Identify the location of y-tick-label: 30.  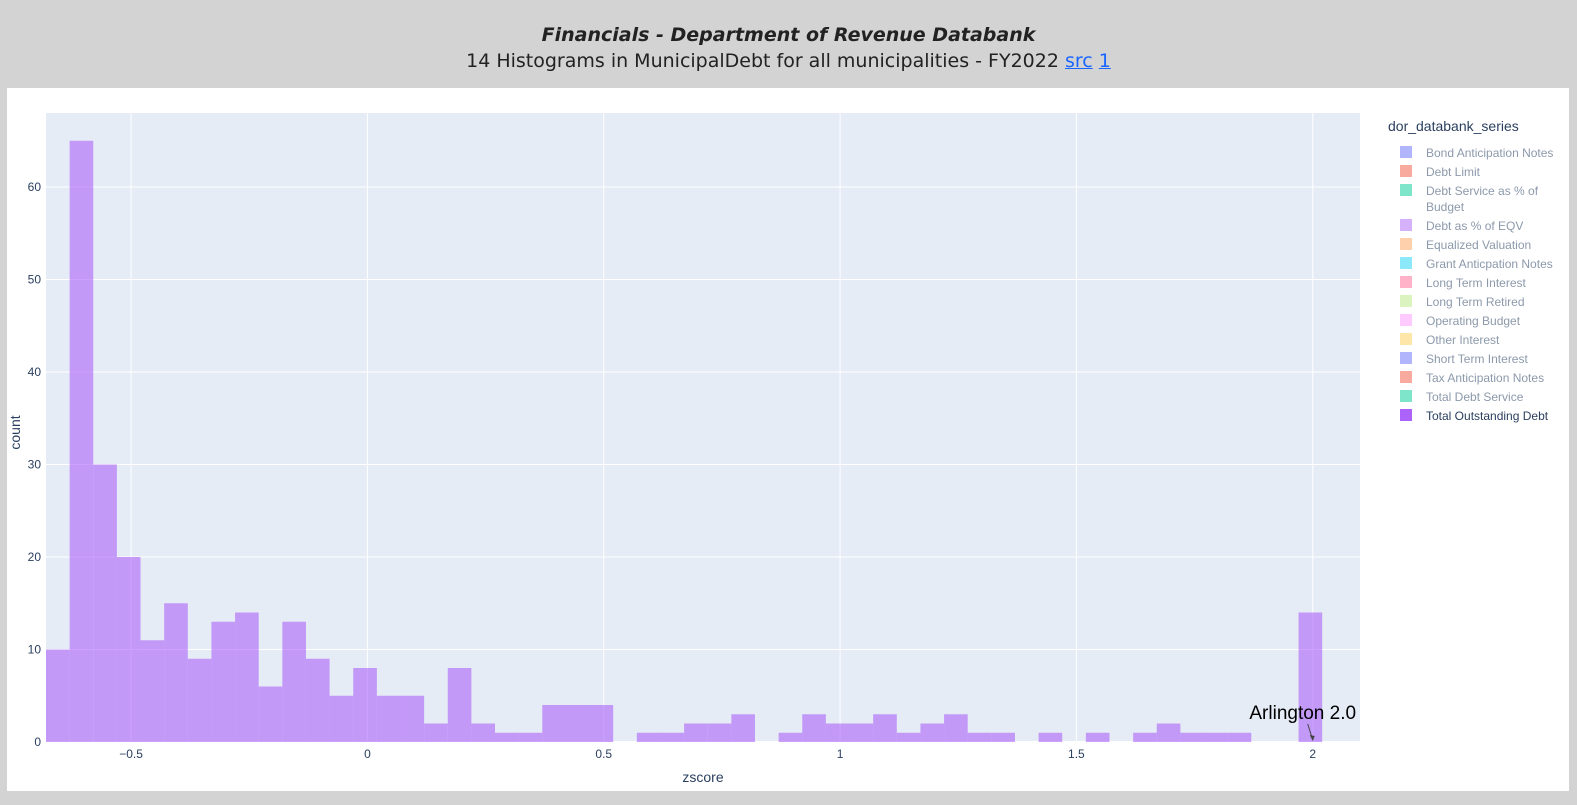
(35, 465).